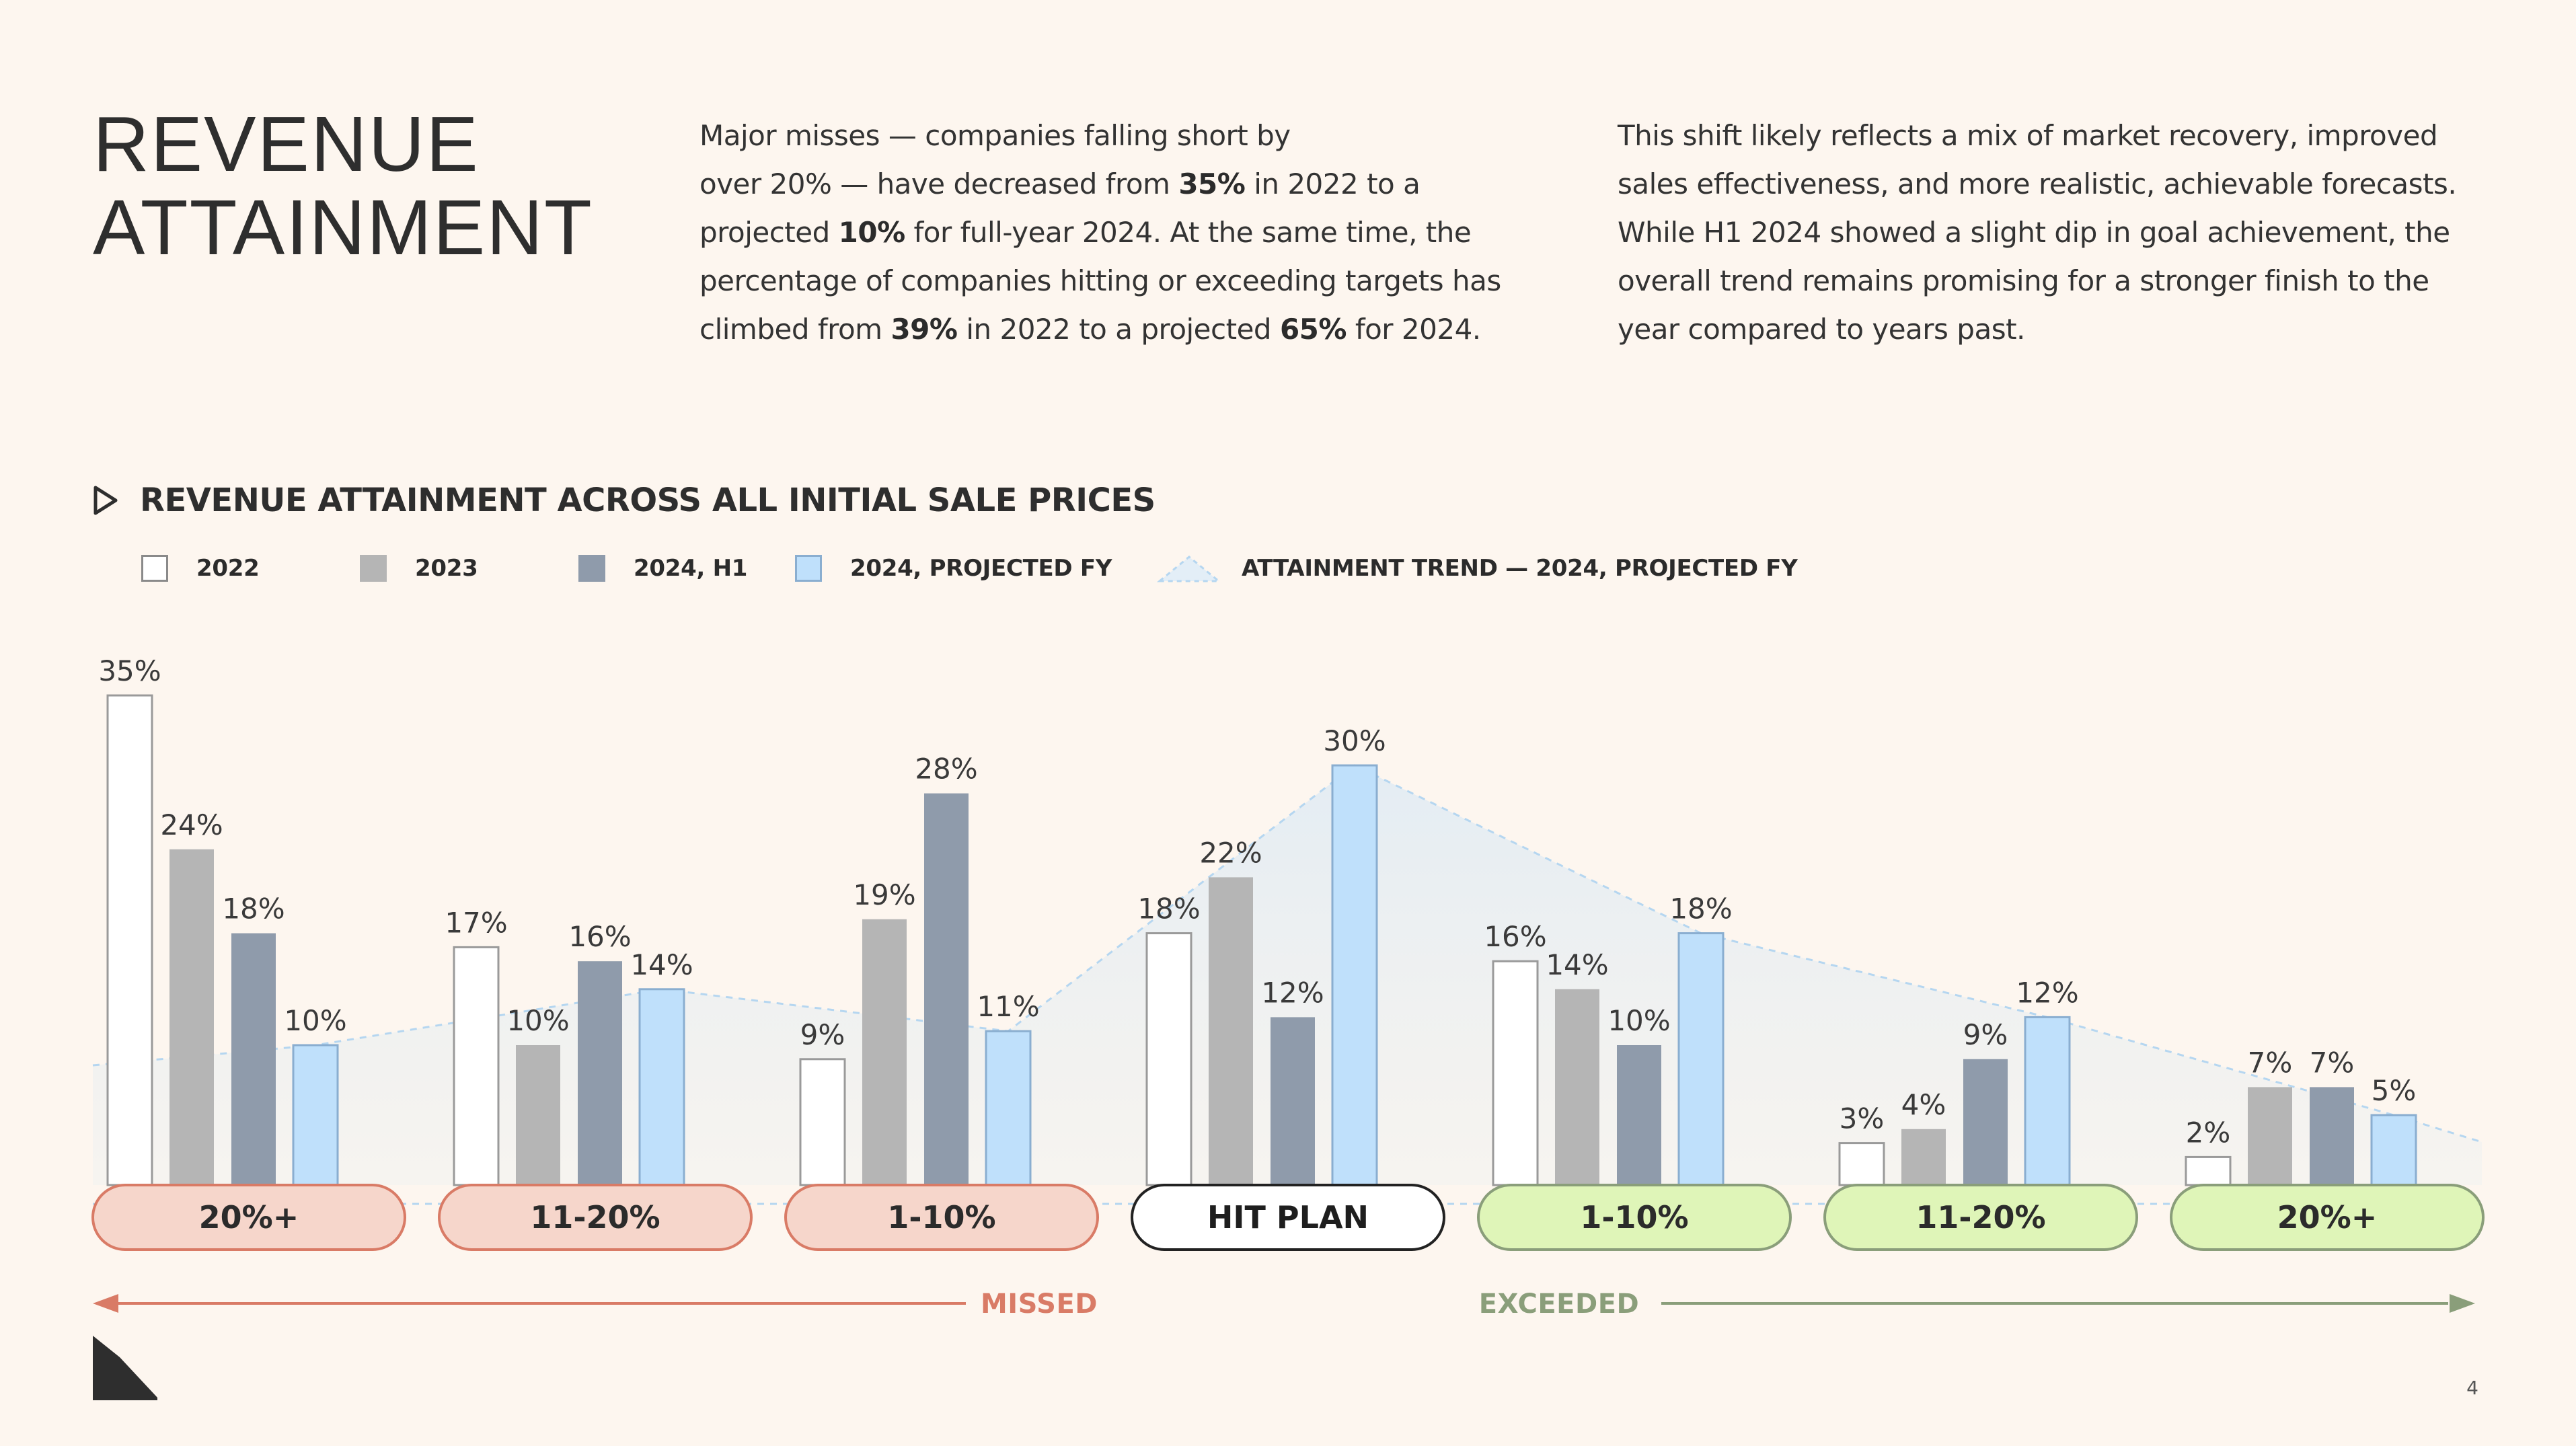 The image size is (2576, 1446). I want to click on legend-item-2024-h1: 2024, H1, so click(662, 568).